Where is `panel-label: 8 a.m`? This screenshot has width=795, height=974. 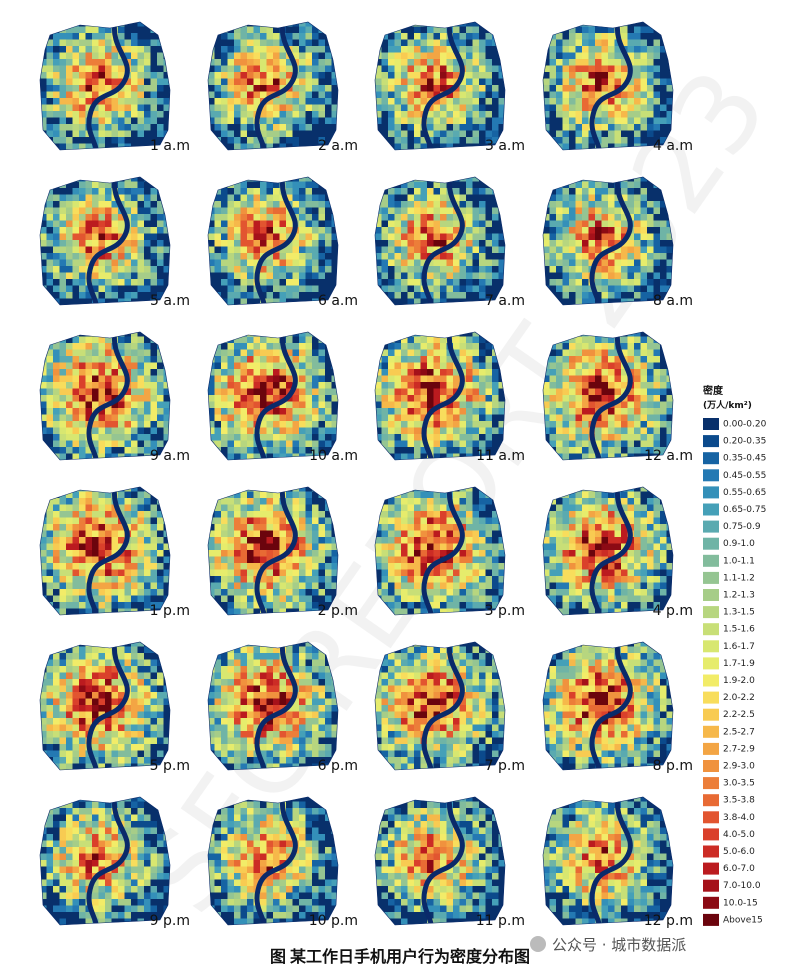
panel-label: 8 a.m is located at coordinates (673, 301).